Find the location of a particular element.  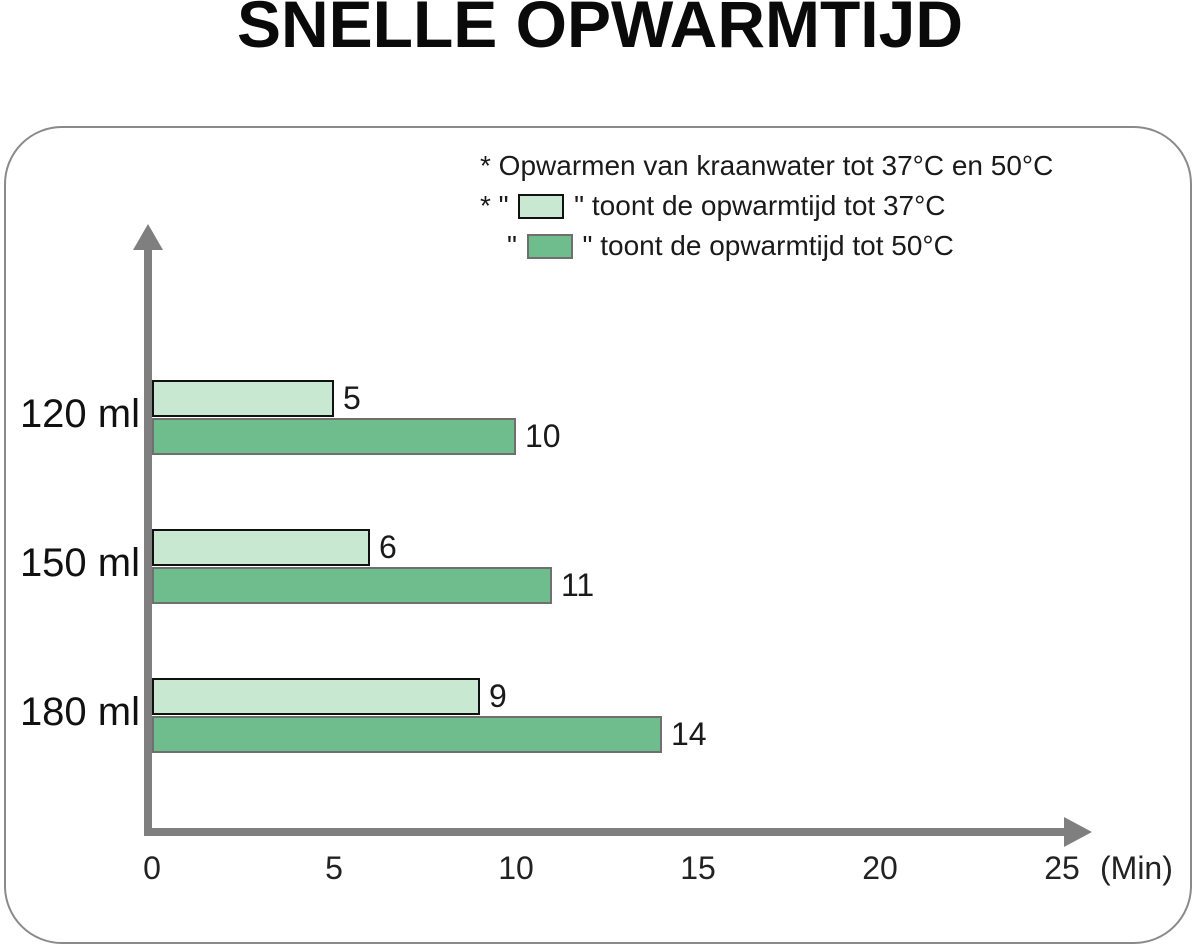

bar-120ml-50c is located at coordinates (334, 436).